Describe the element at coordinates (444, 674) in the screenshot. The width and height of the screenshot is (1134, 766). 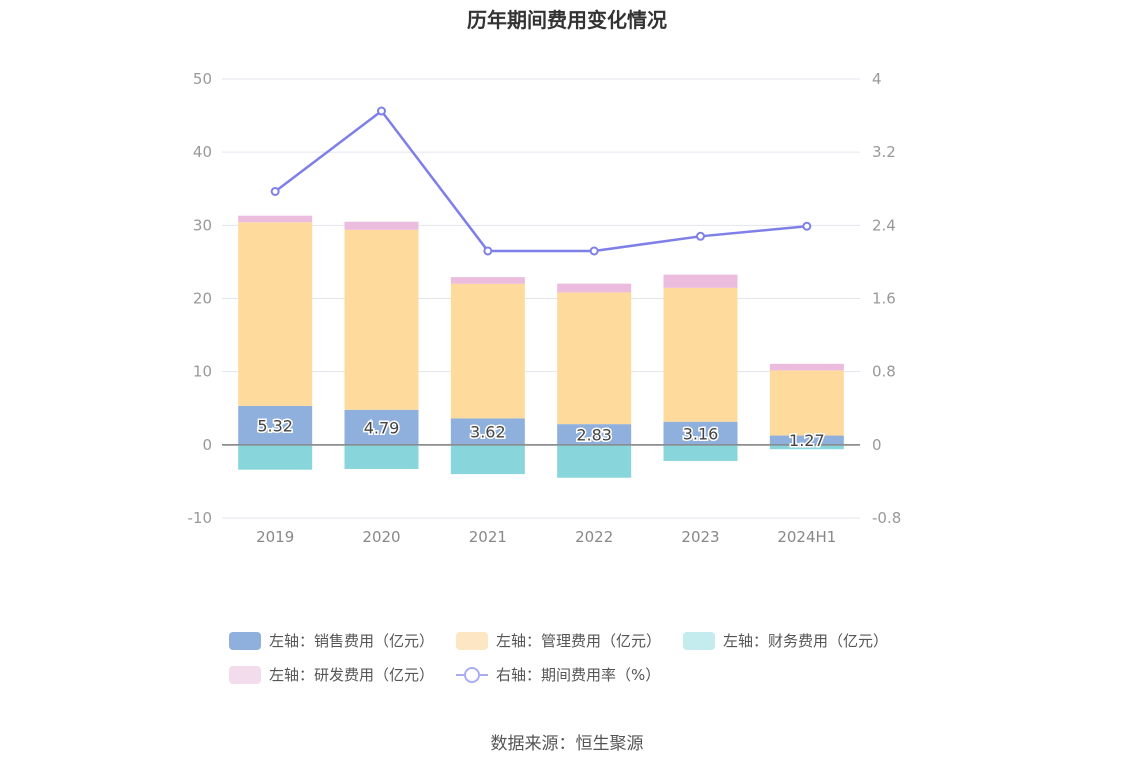
I see `legend-row-2: 左轴：研发费用（亿元） 右轴：期间费用率（%）` at that location.